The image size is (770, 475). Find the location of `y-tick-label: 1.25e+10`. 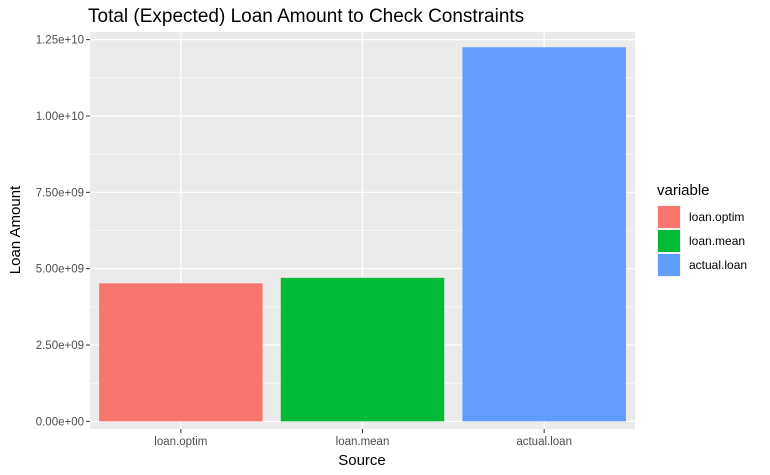

y-tick-label: 1.25e+10 is located at coordinates (60, 41).